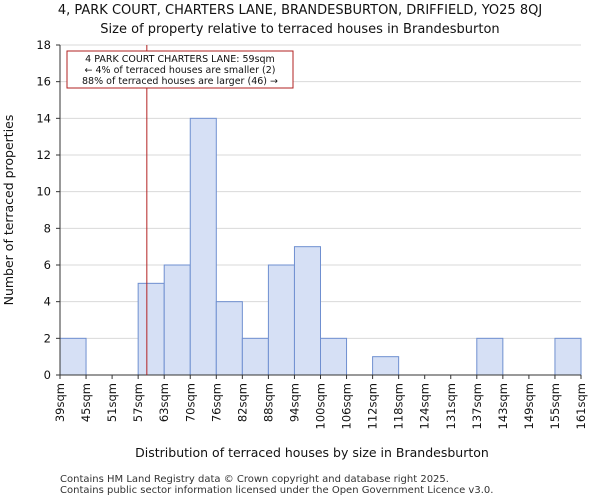 The height and width of the screenshot is (500, 600). What do you see at coordinates (164, 402) in the screenshot?
I see `x-tick-label: 63sqm` at bounding box center [164, 402].